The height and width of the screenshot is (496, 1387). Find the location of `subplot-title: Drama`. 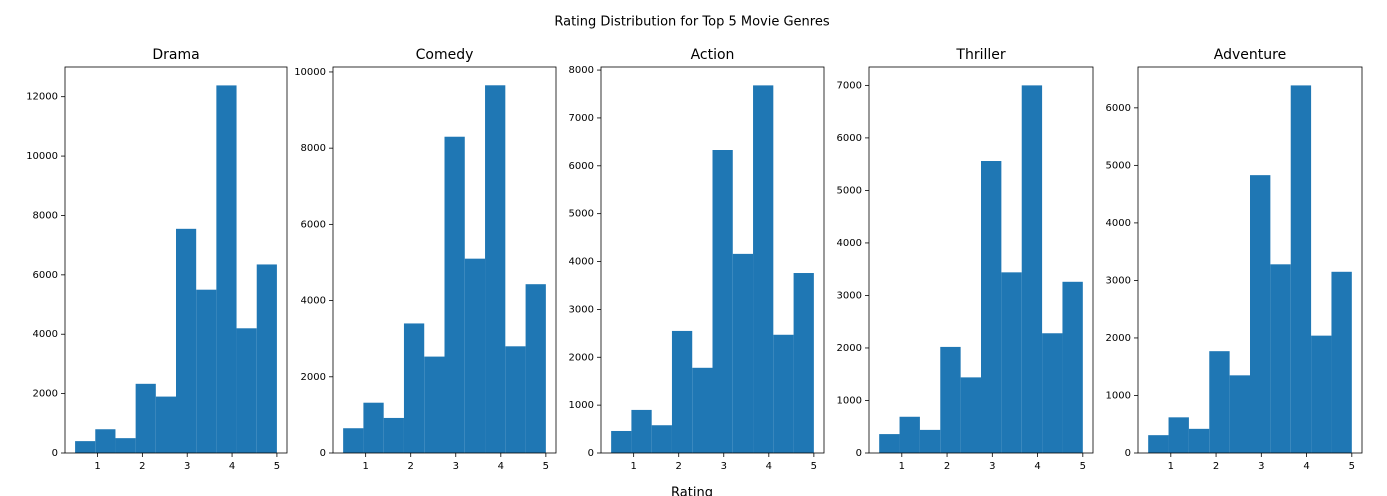

subplot-title: Drama is located at coordinates (175, 55).